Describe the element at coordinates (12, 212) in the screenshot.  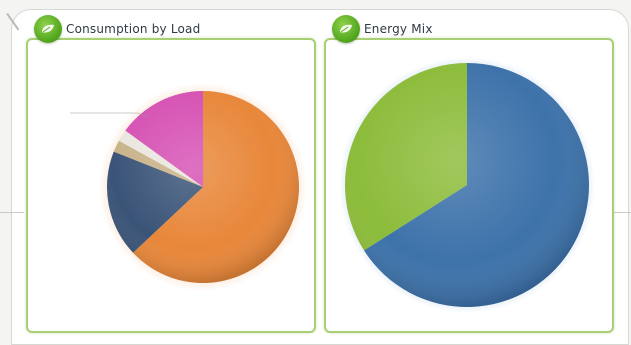
I see `left-divider` at that location.